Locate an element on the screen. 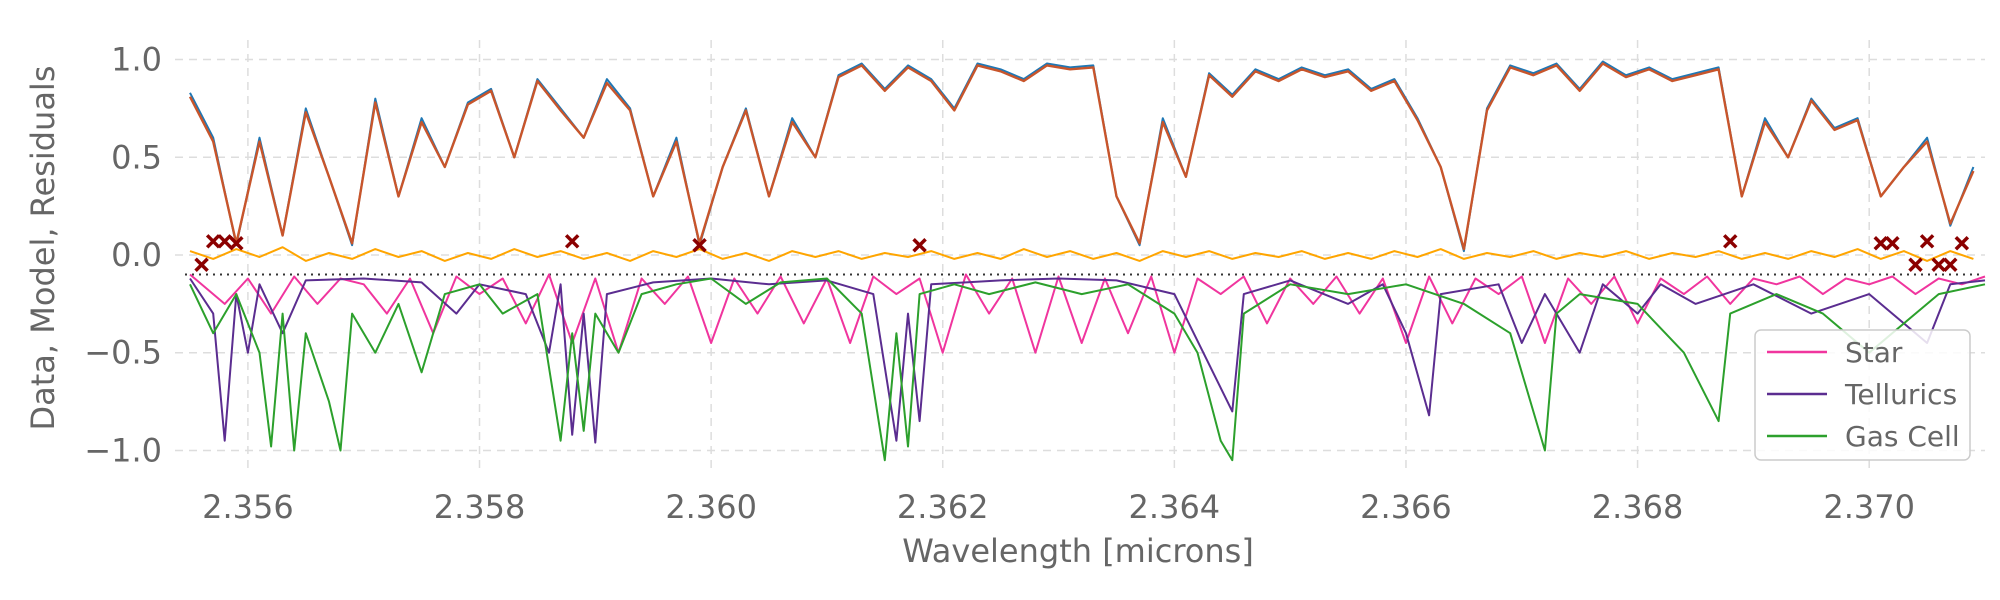 The height and width of the screenshot is (600, 2000). x-tick-label: 2.370 is located at coordinates (1869, 507).